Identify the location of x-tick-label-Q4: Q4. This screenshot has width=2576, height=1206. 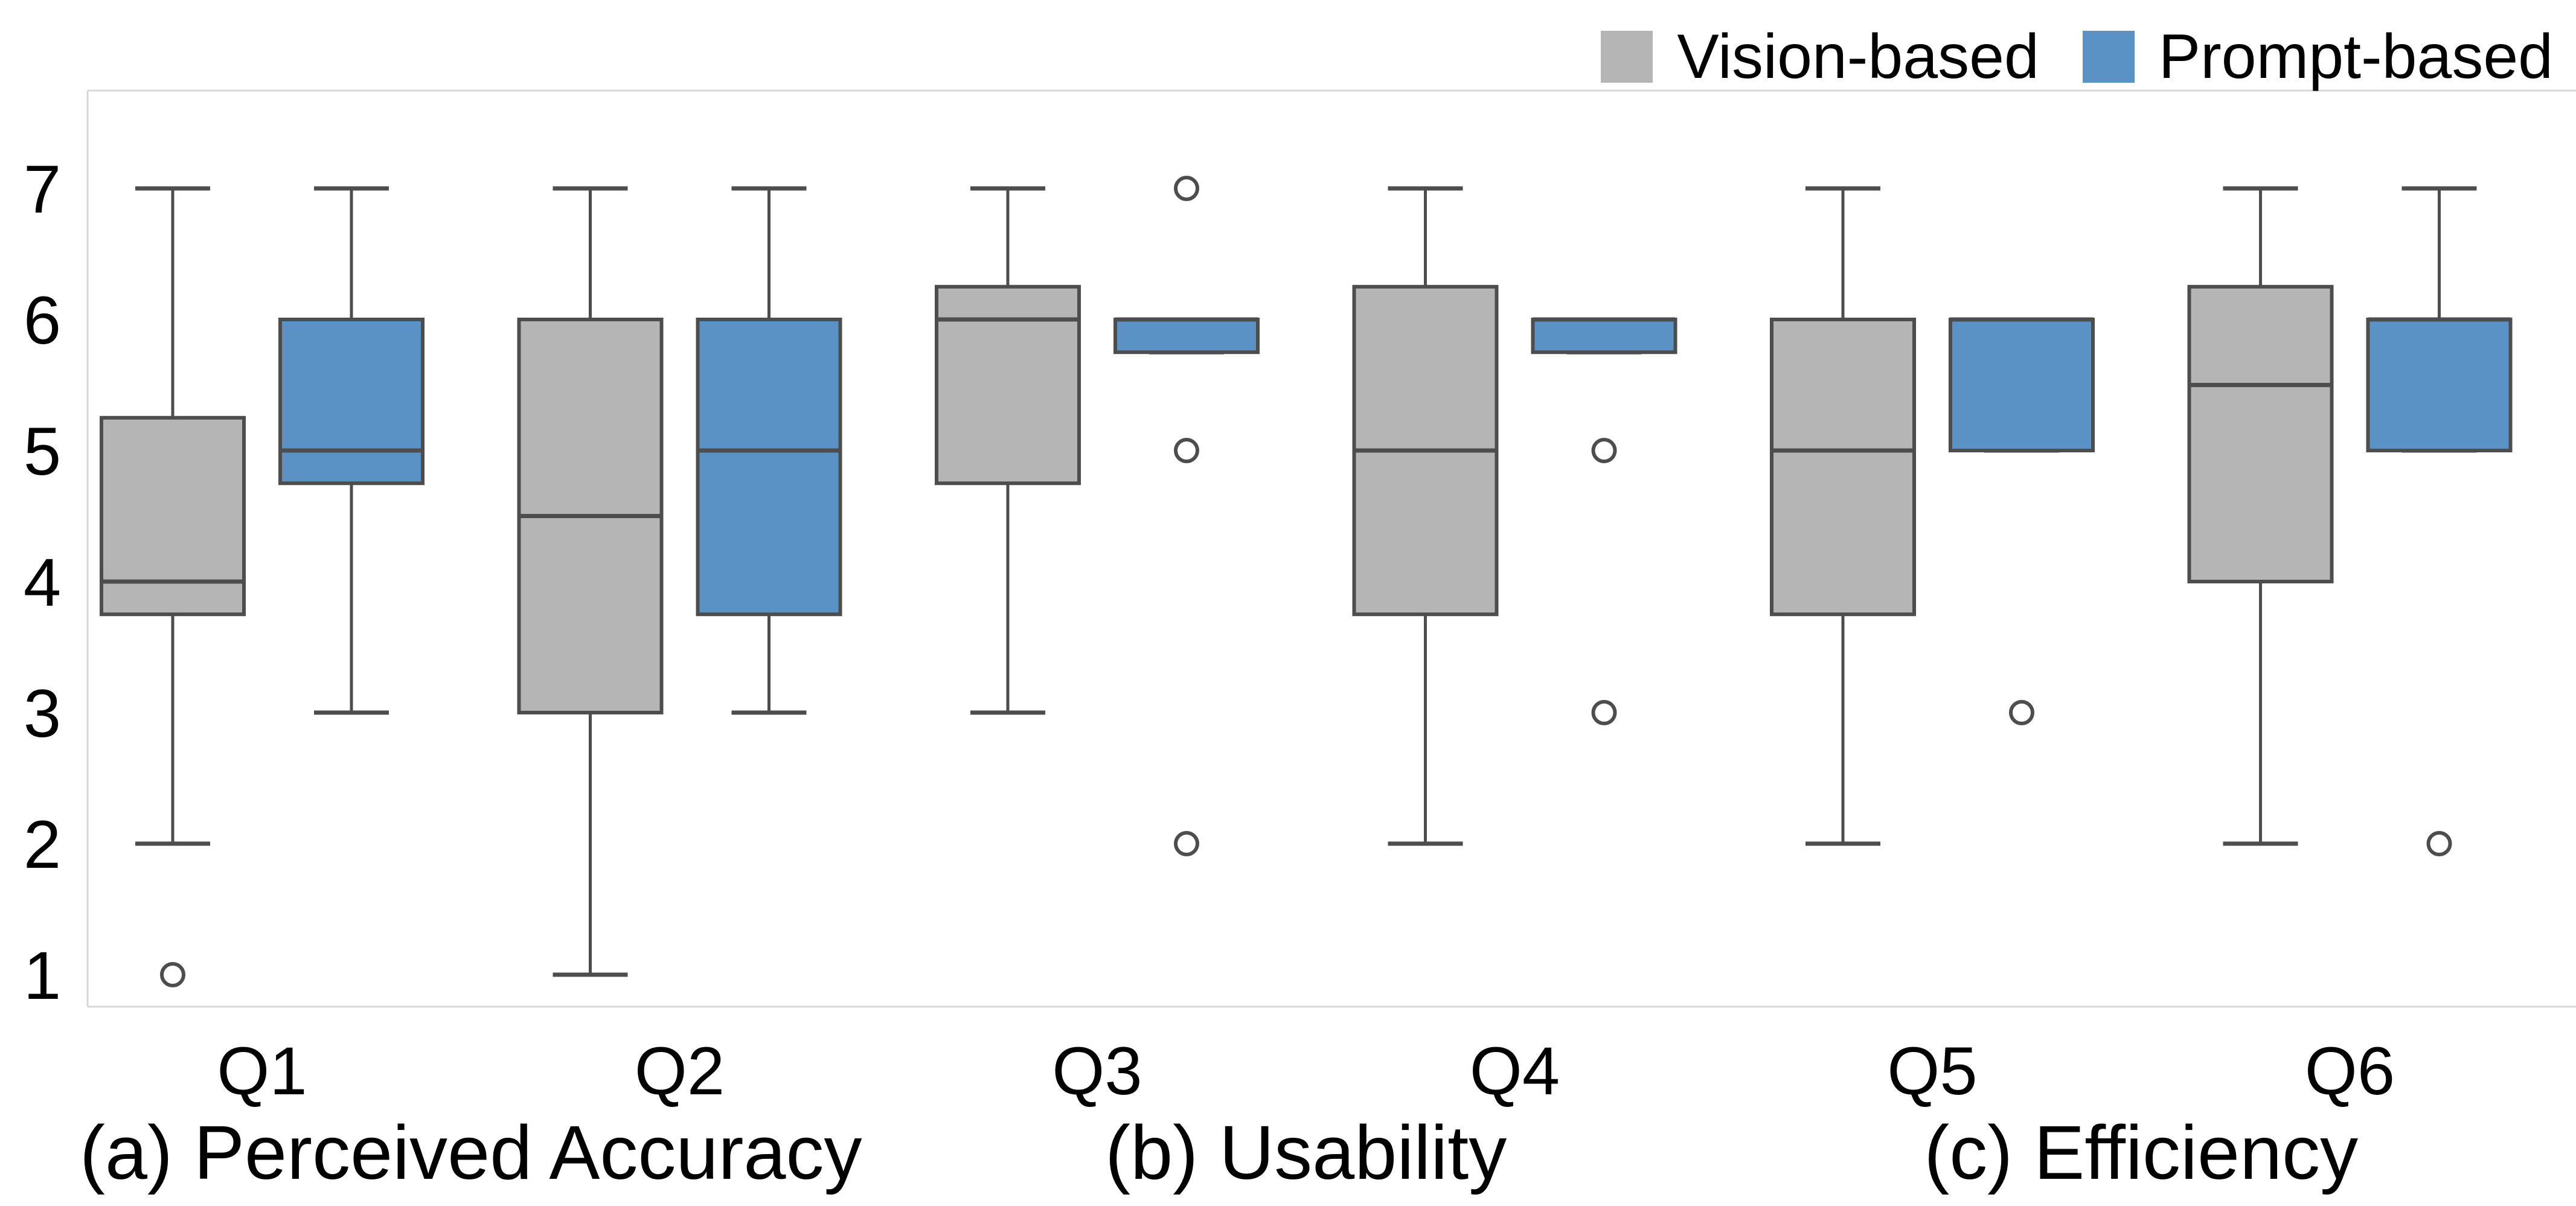
(1515, 1071).